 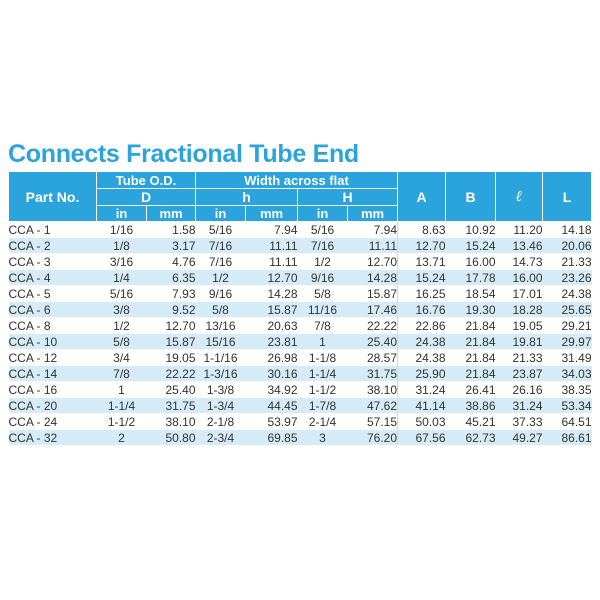 What do you see at coordinates (220, 421) in the screenshot?
I see `cell-h-in: 2-1/8` at bounding box center [220, 421].